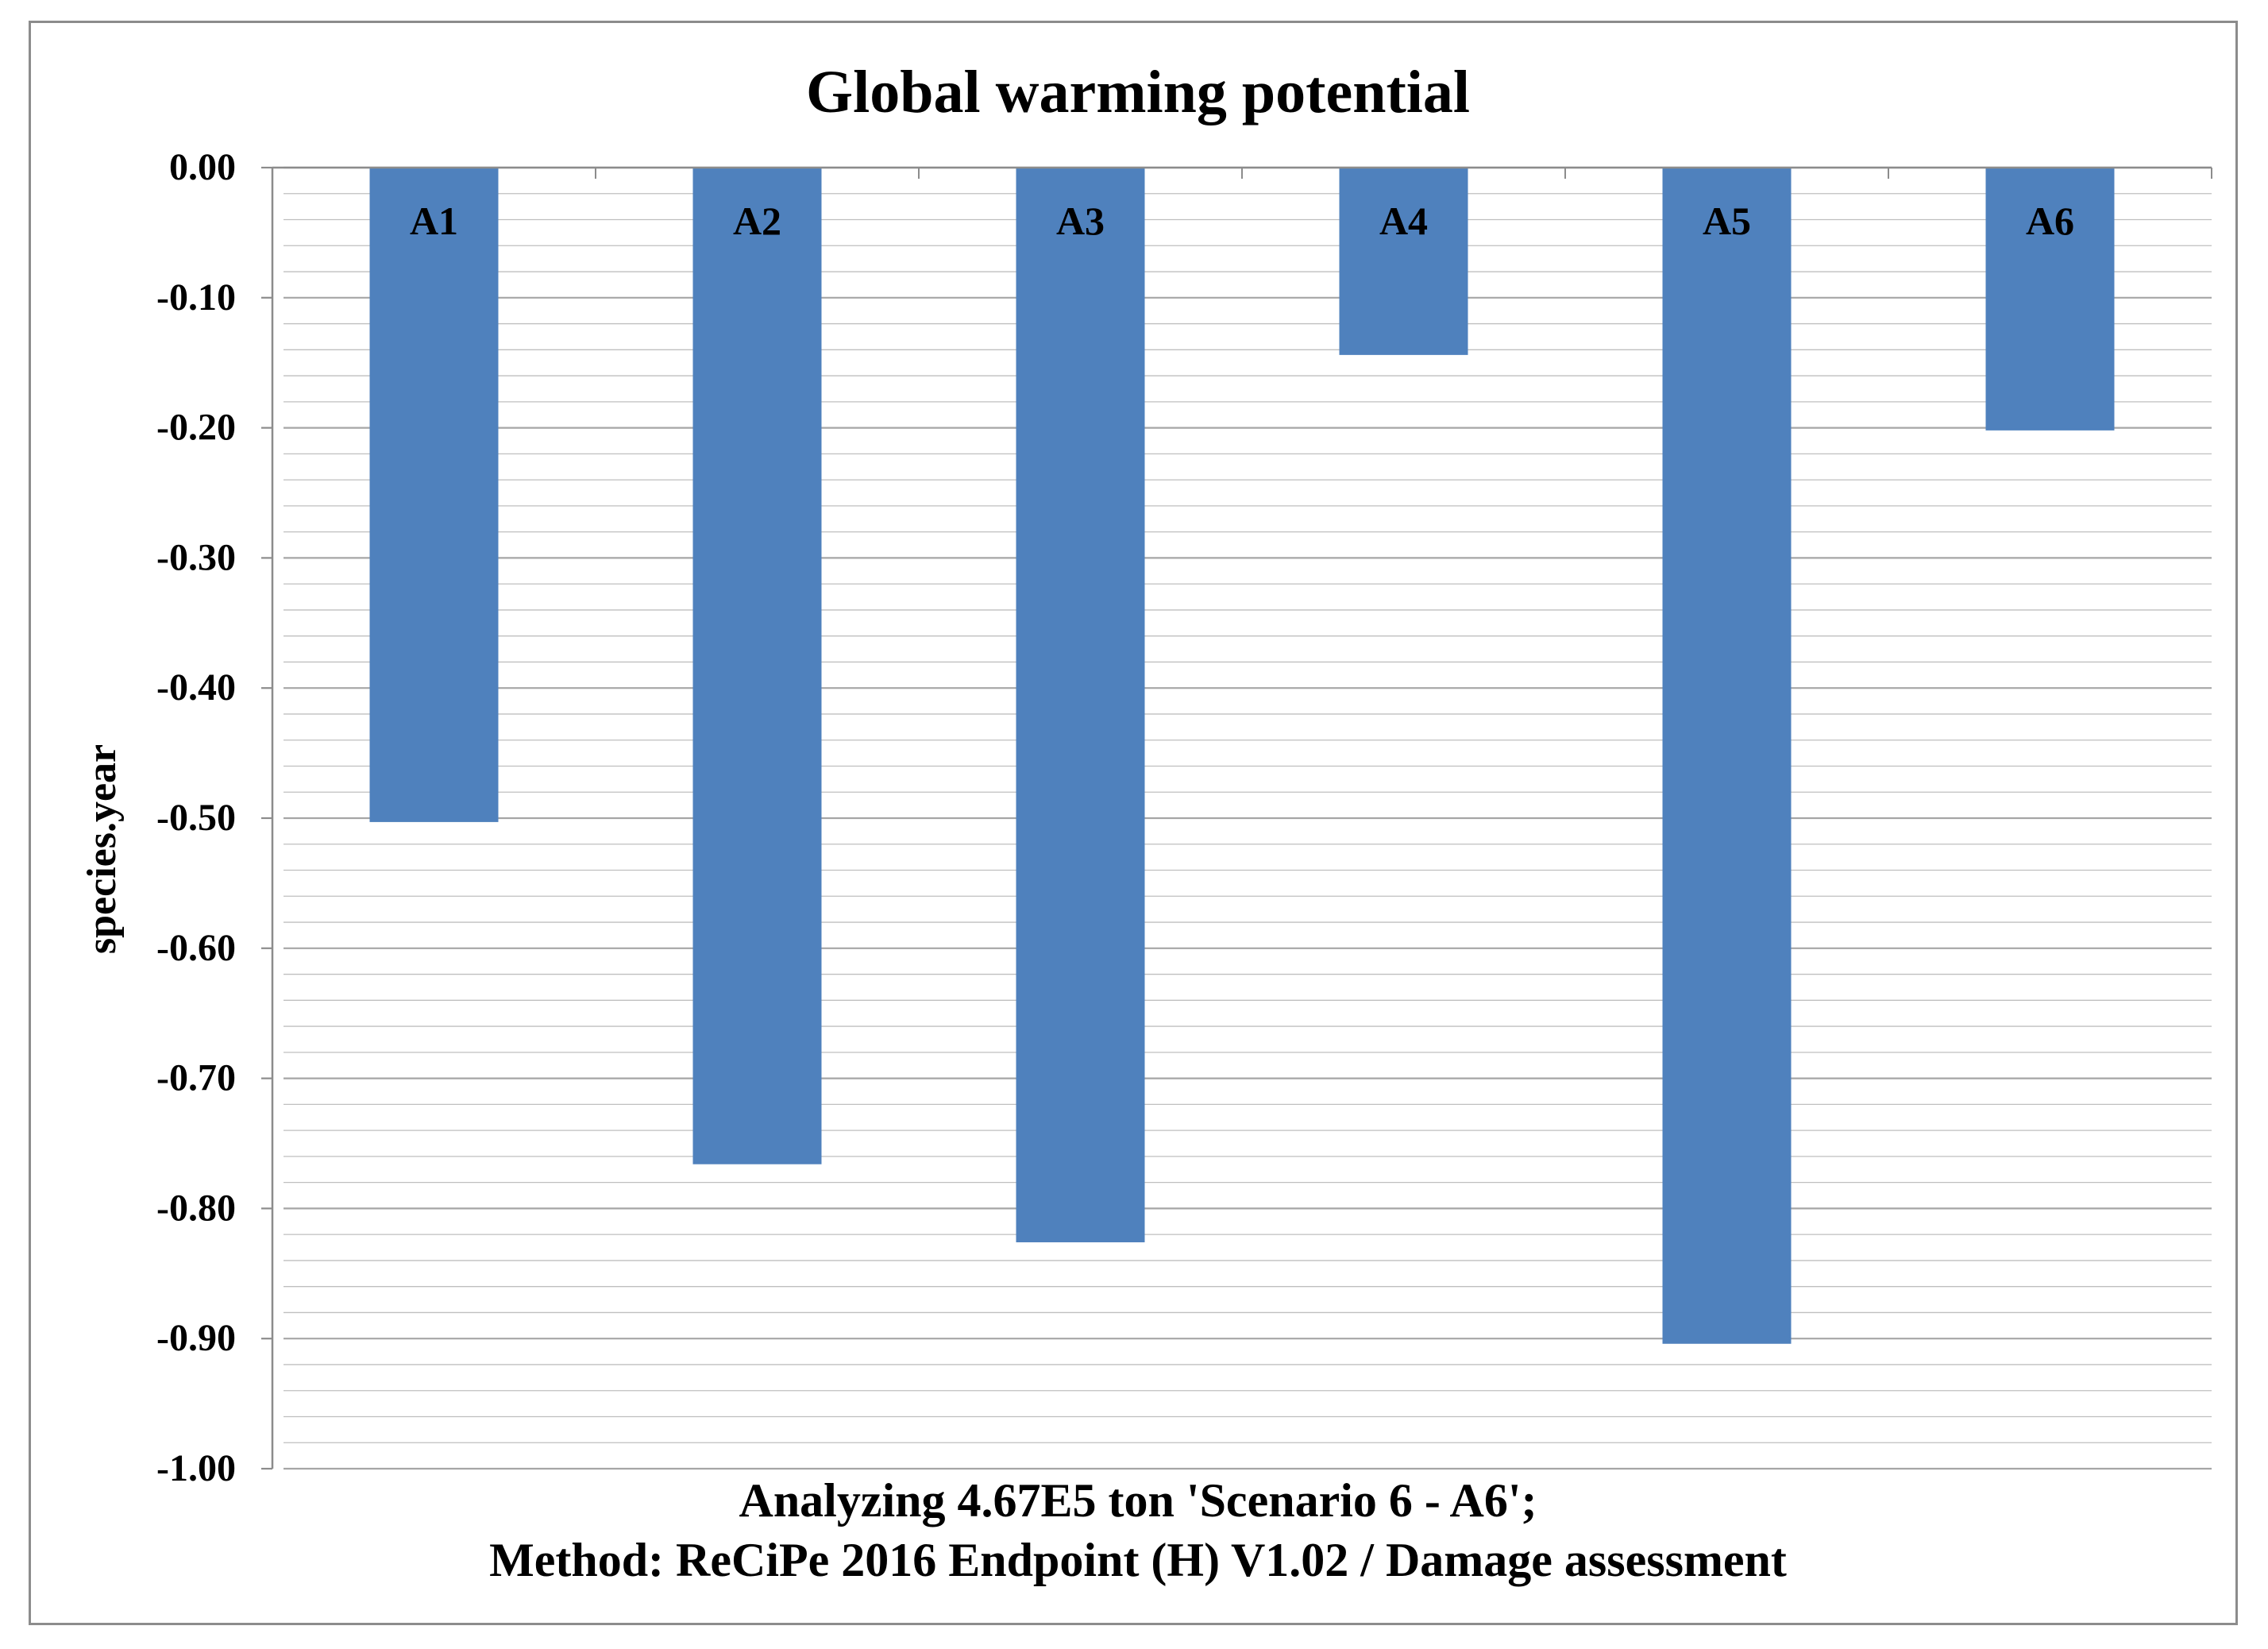 The image size is (2268, 1649). What do you see at coordinates (757, 221) in the screenshot?
I see `bar-label-a2: A2` at bounding box center [757, 221].